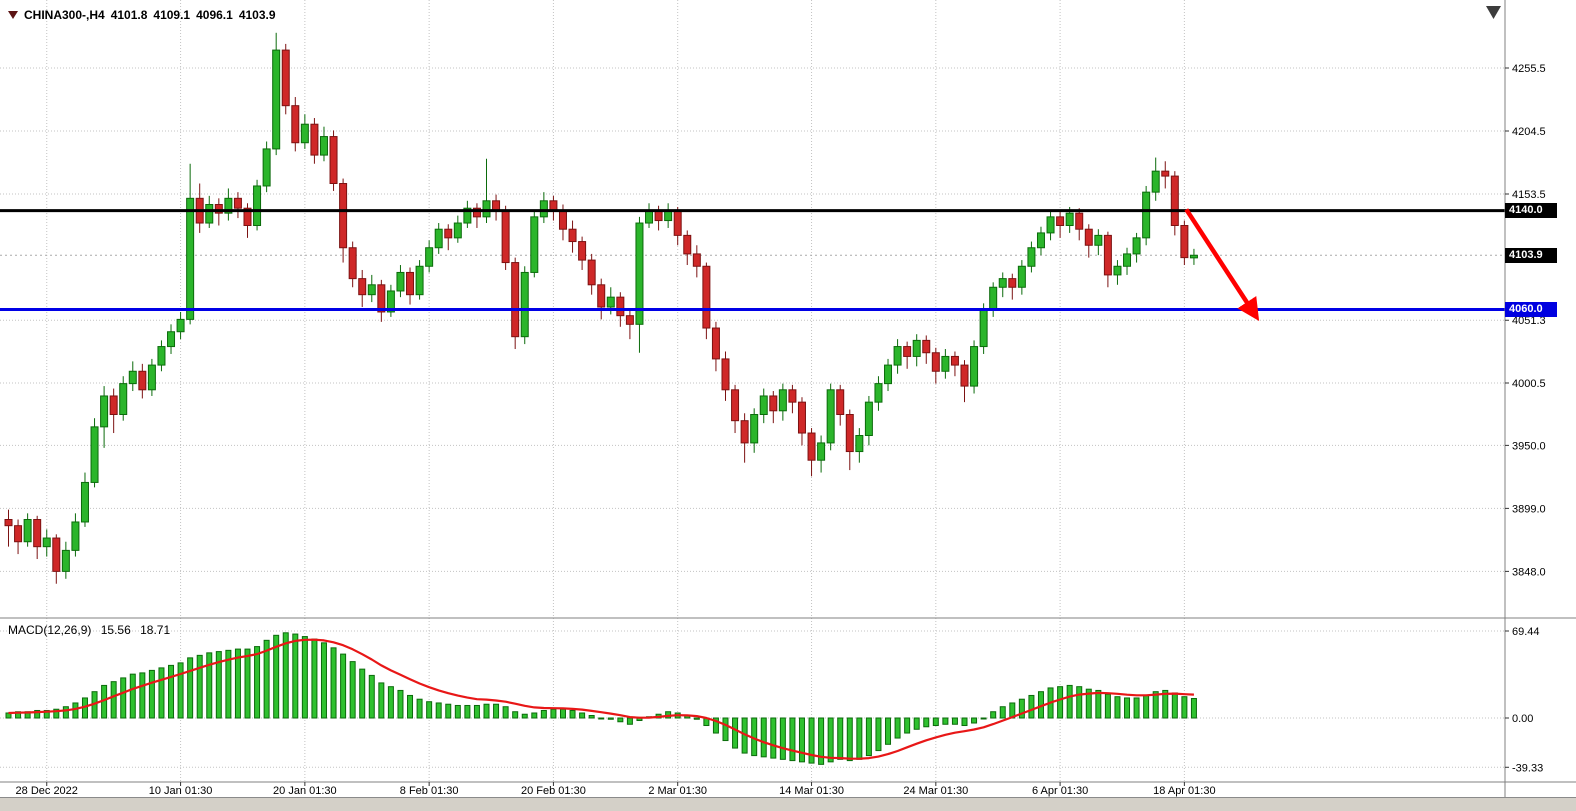 The image size is (1576, 811). What do you see at coordinates (305, 791) in the screenshot?
I see `time-axis-label: 20 Jan 01:30` at bounding box center [305, 791].